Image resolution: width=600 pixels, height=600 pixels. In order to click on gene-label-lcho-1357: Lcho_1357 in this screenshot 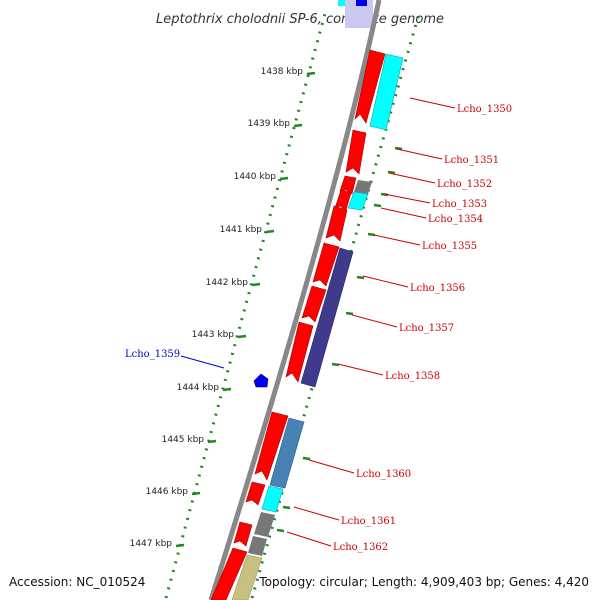, I will do `click(426, 328)`.